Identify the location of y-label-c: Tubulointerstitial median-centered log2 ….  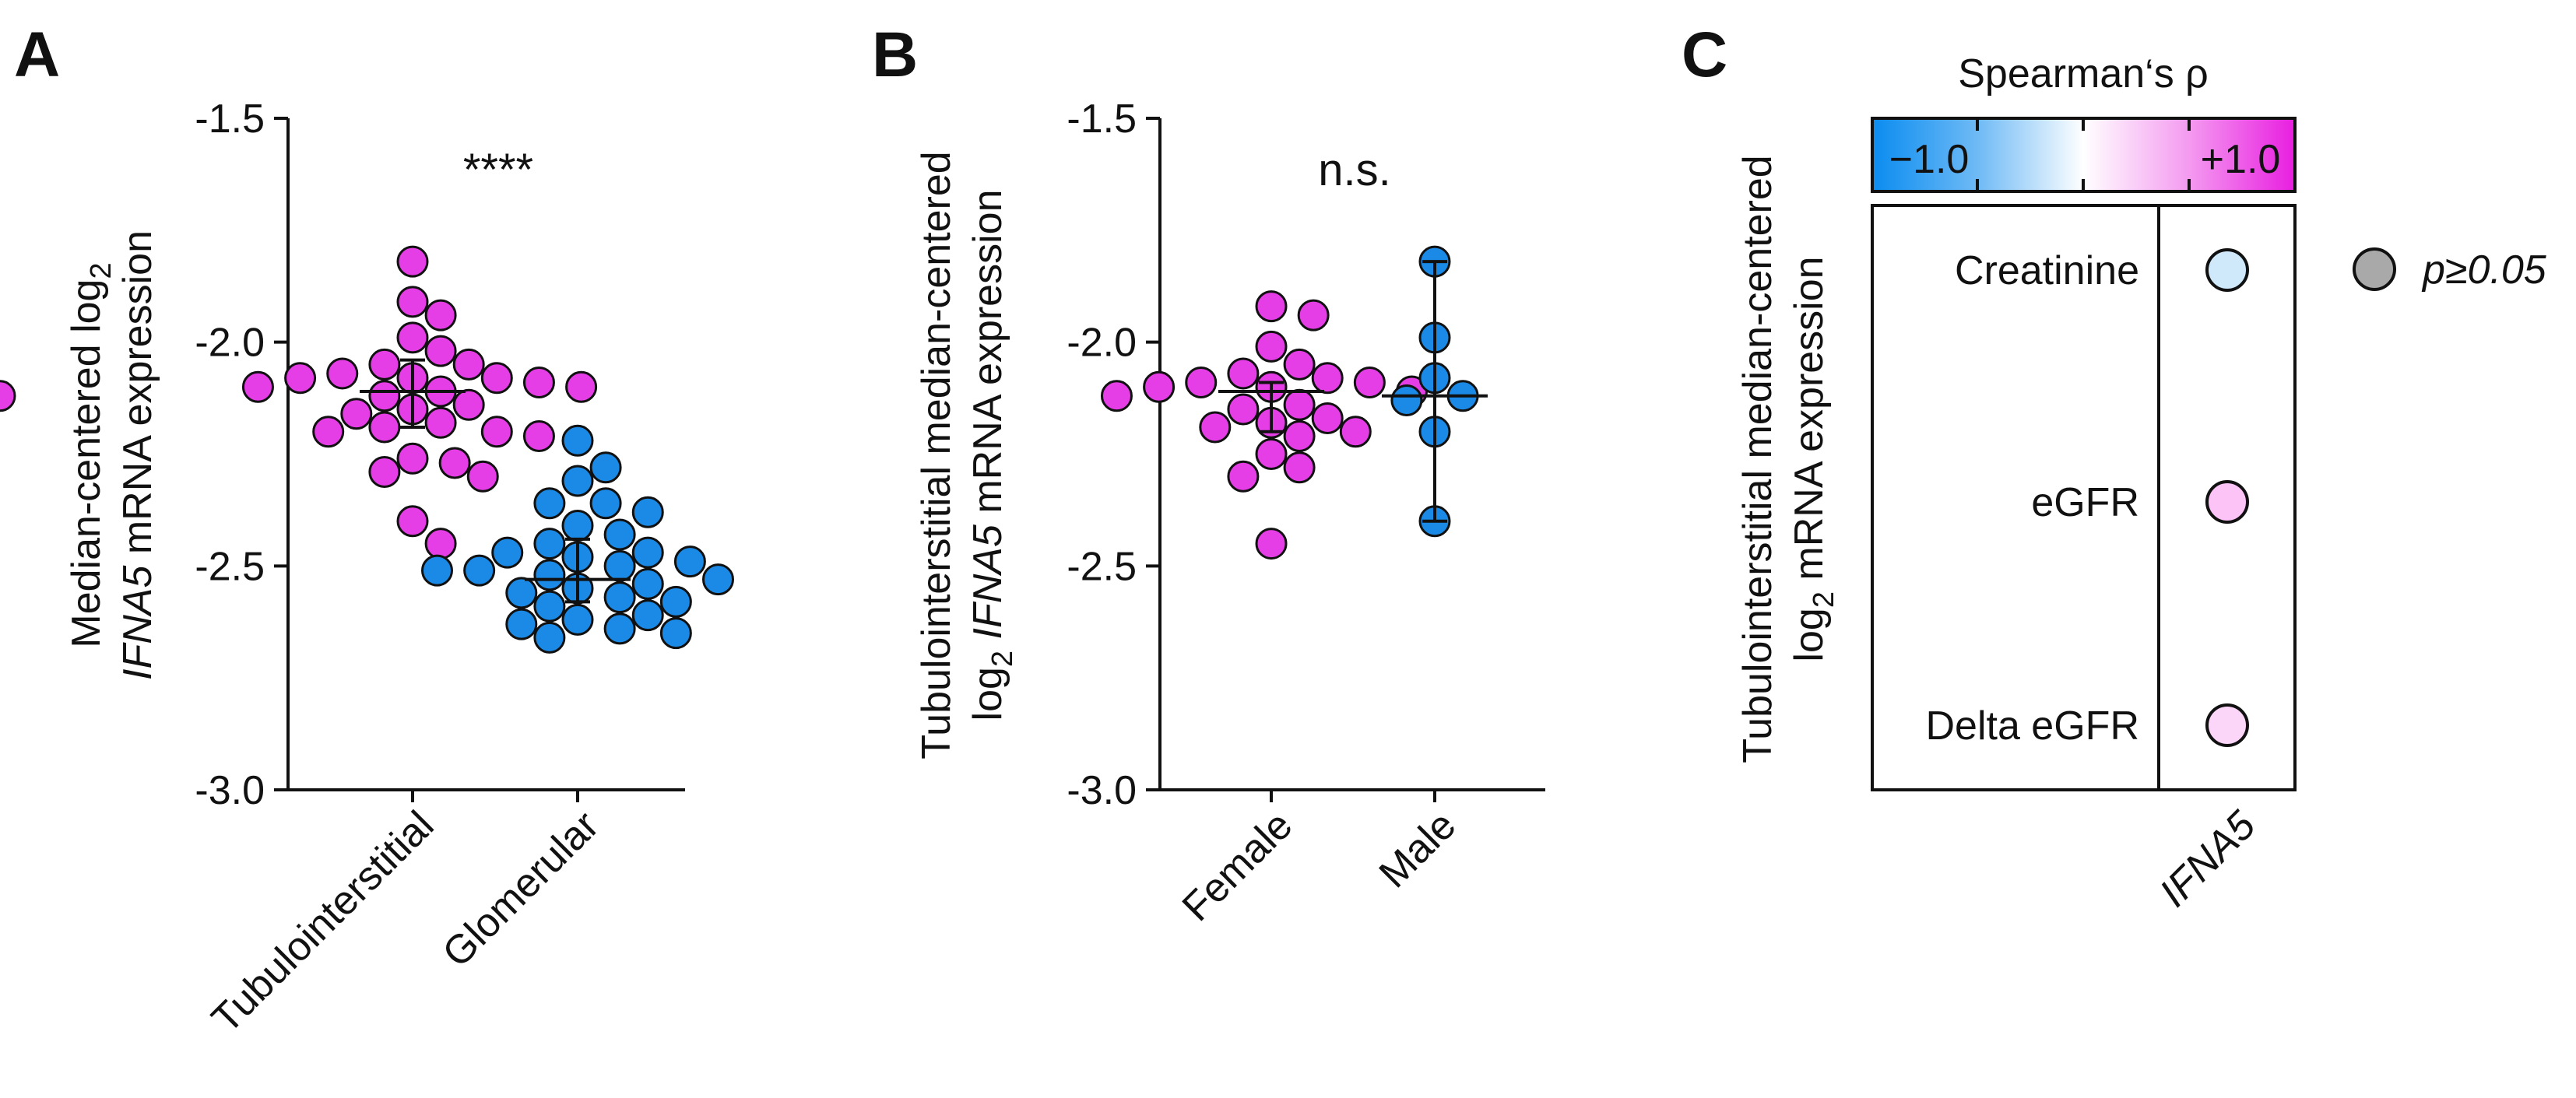
(1788, 459).